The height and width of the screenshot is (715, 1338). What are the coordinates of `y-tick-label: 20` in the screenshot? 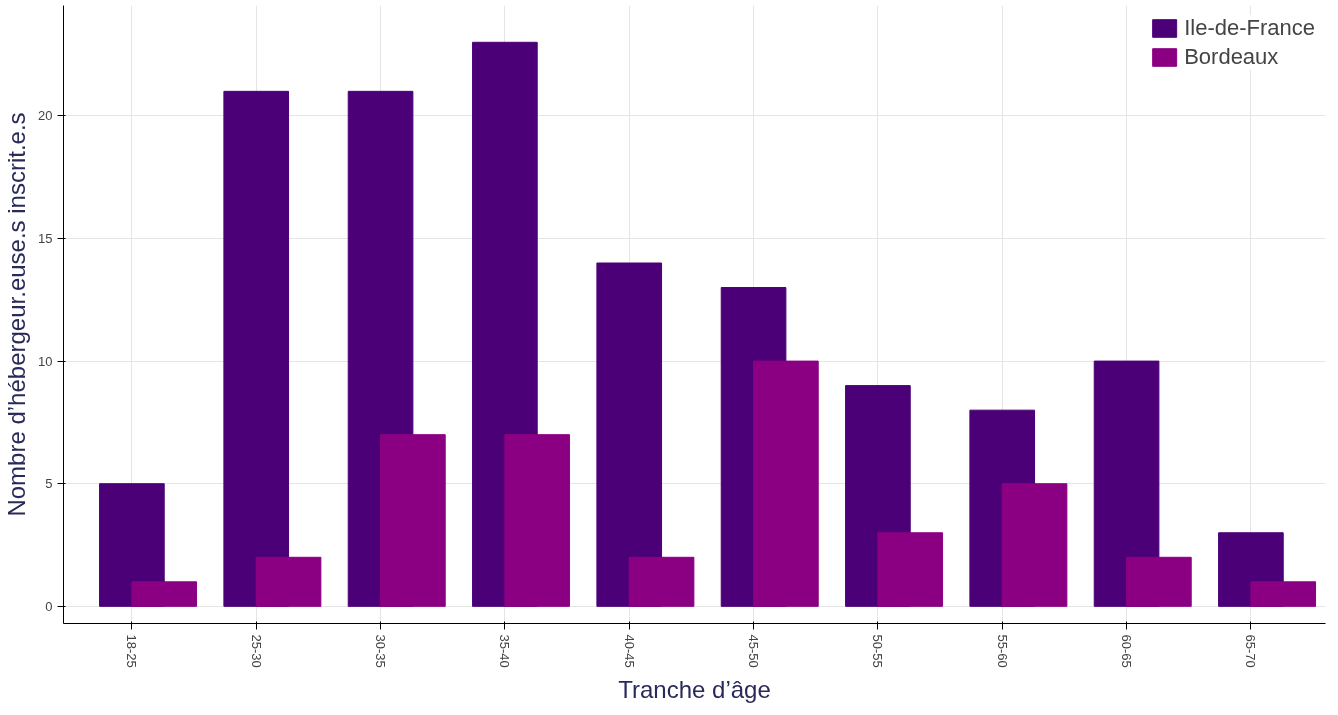 It's located at (45, 116).